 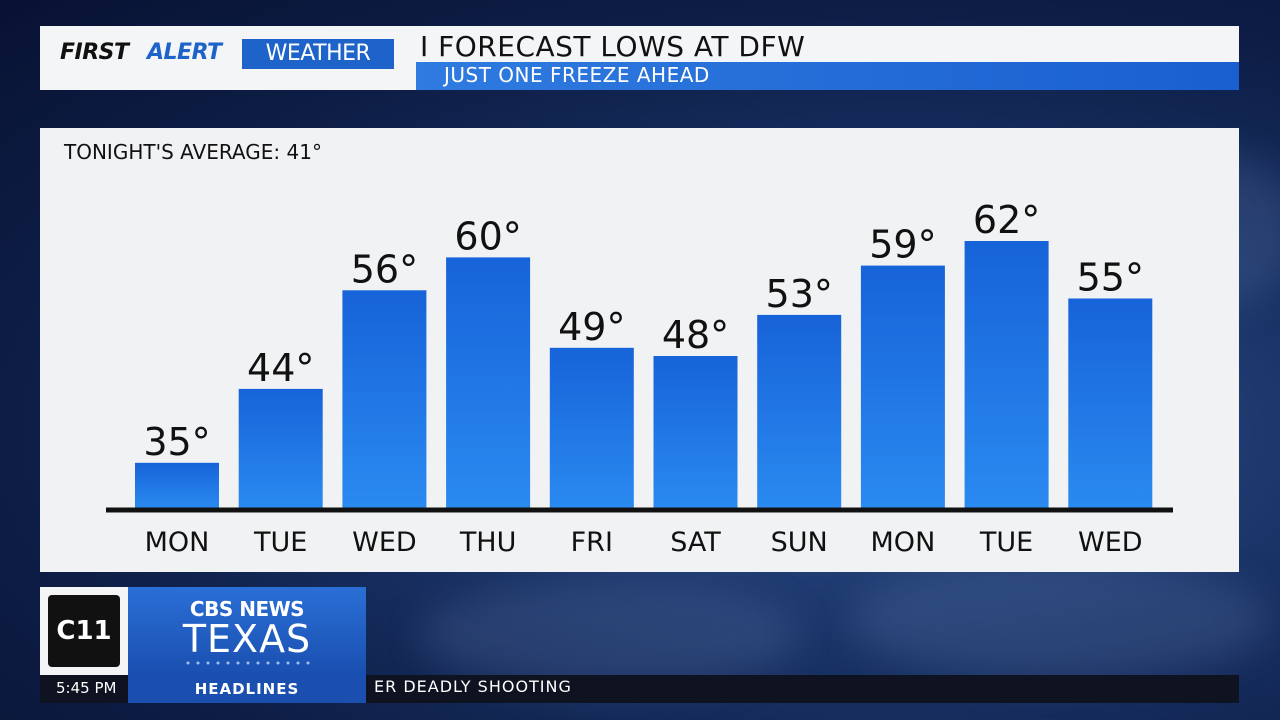 What do you see at coordinates (591, 327) in the screenshot?
I see `data-label: 49°` at bounding box center [591, 327].